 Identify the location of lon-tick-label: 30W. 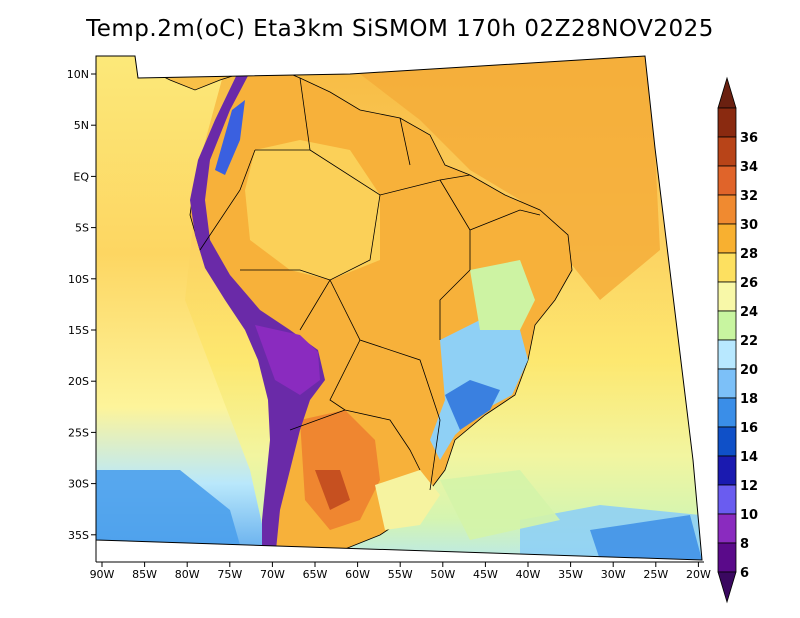
(613, 574).